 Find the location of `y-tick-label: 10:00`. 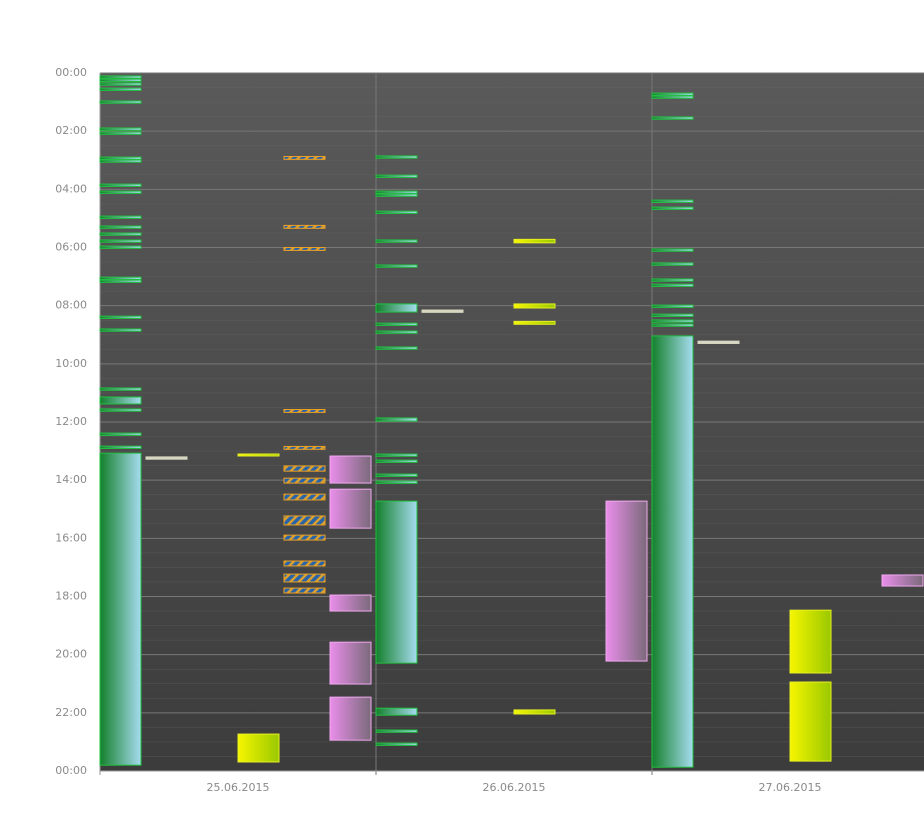

y-tick-label: 10:00 is located at coordinates (71, 363).